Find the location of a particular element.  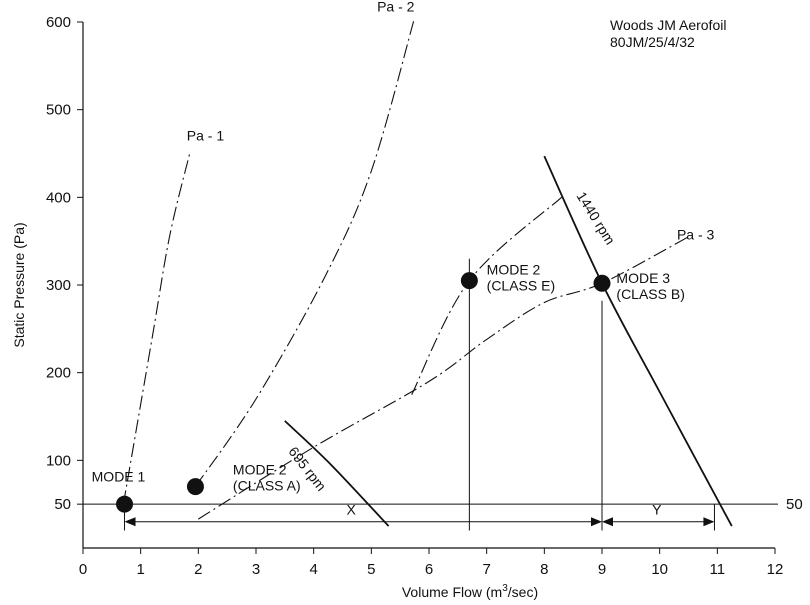

x-axis-title: Volume Flow (m3/sec) is located at coordinates (470, 591).